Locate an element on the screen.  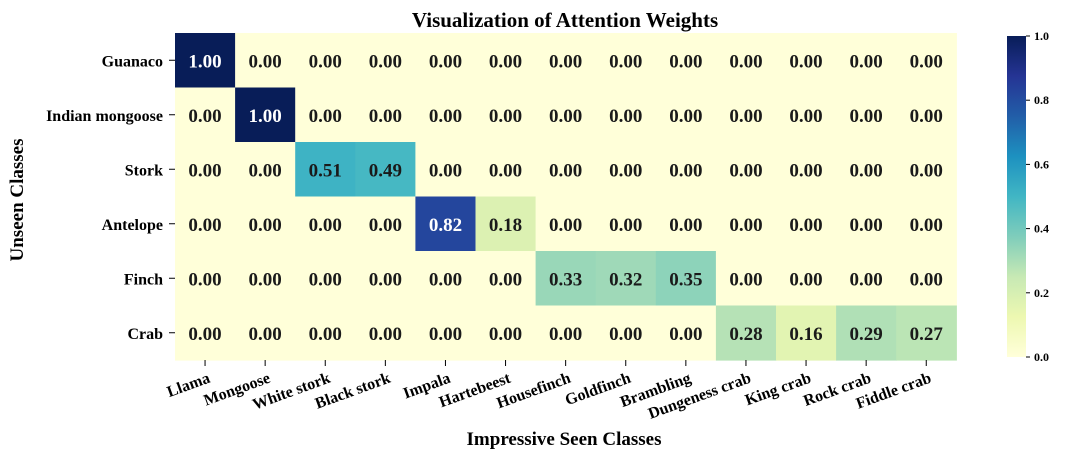
cell-value-label: 0.28 is located at coordinates (745, 334).